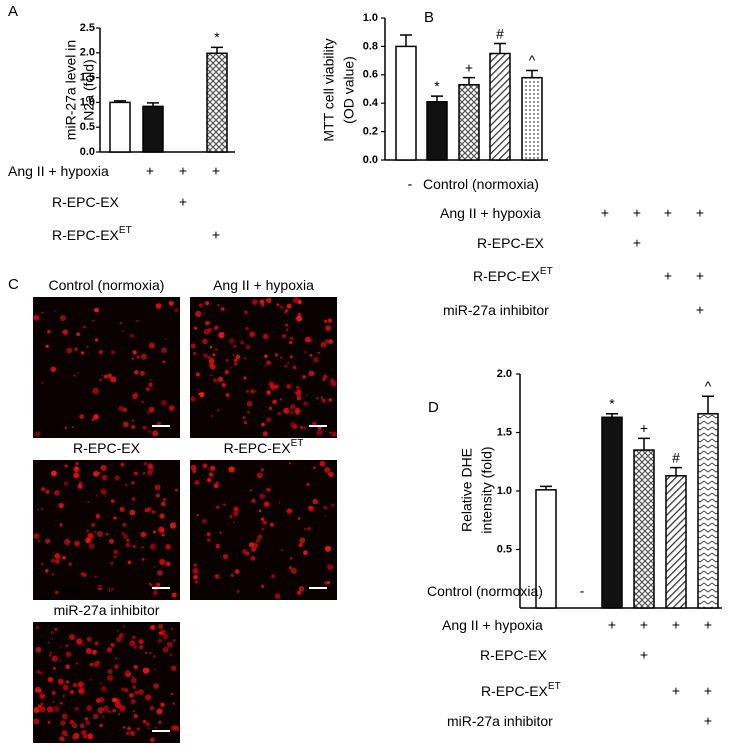 The height and width of the screenshot is (748, 735). What do you see at coordinates (492, 625) in the screenshot?
I see `condition-label: Ang II + hypoxia` at bounding box center [492, 625].